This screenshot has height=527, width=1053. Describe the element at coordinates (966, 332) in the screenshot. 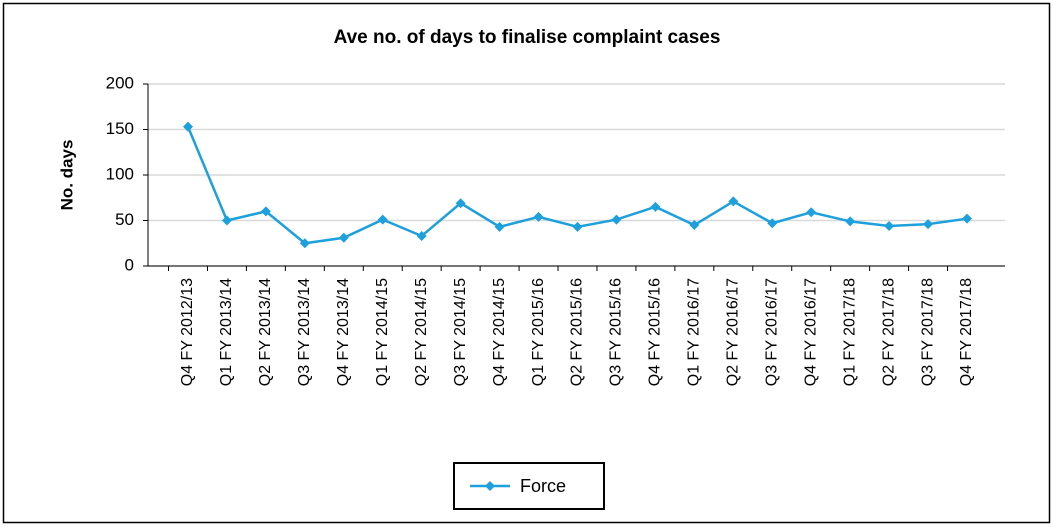

I see `x-tick-label: Q4 FY 2017/18` at that location.